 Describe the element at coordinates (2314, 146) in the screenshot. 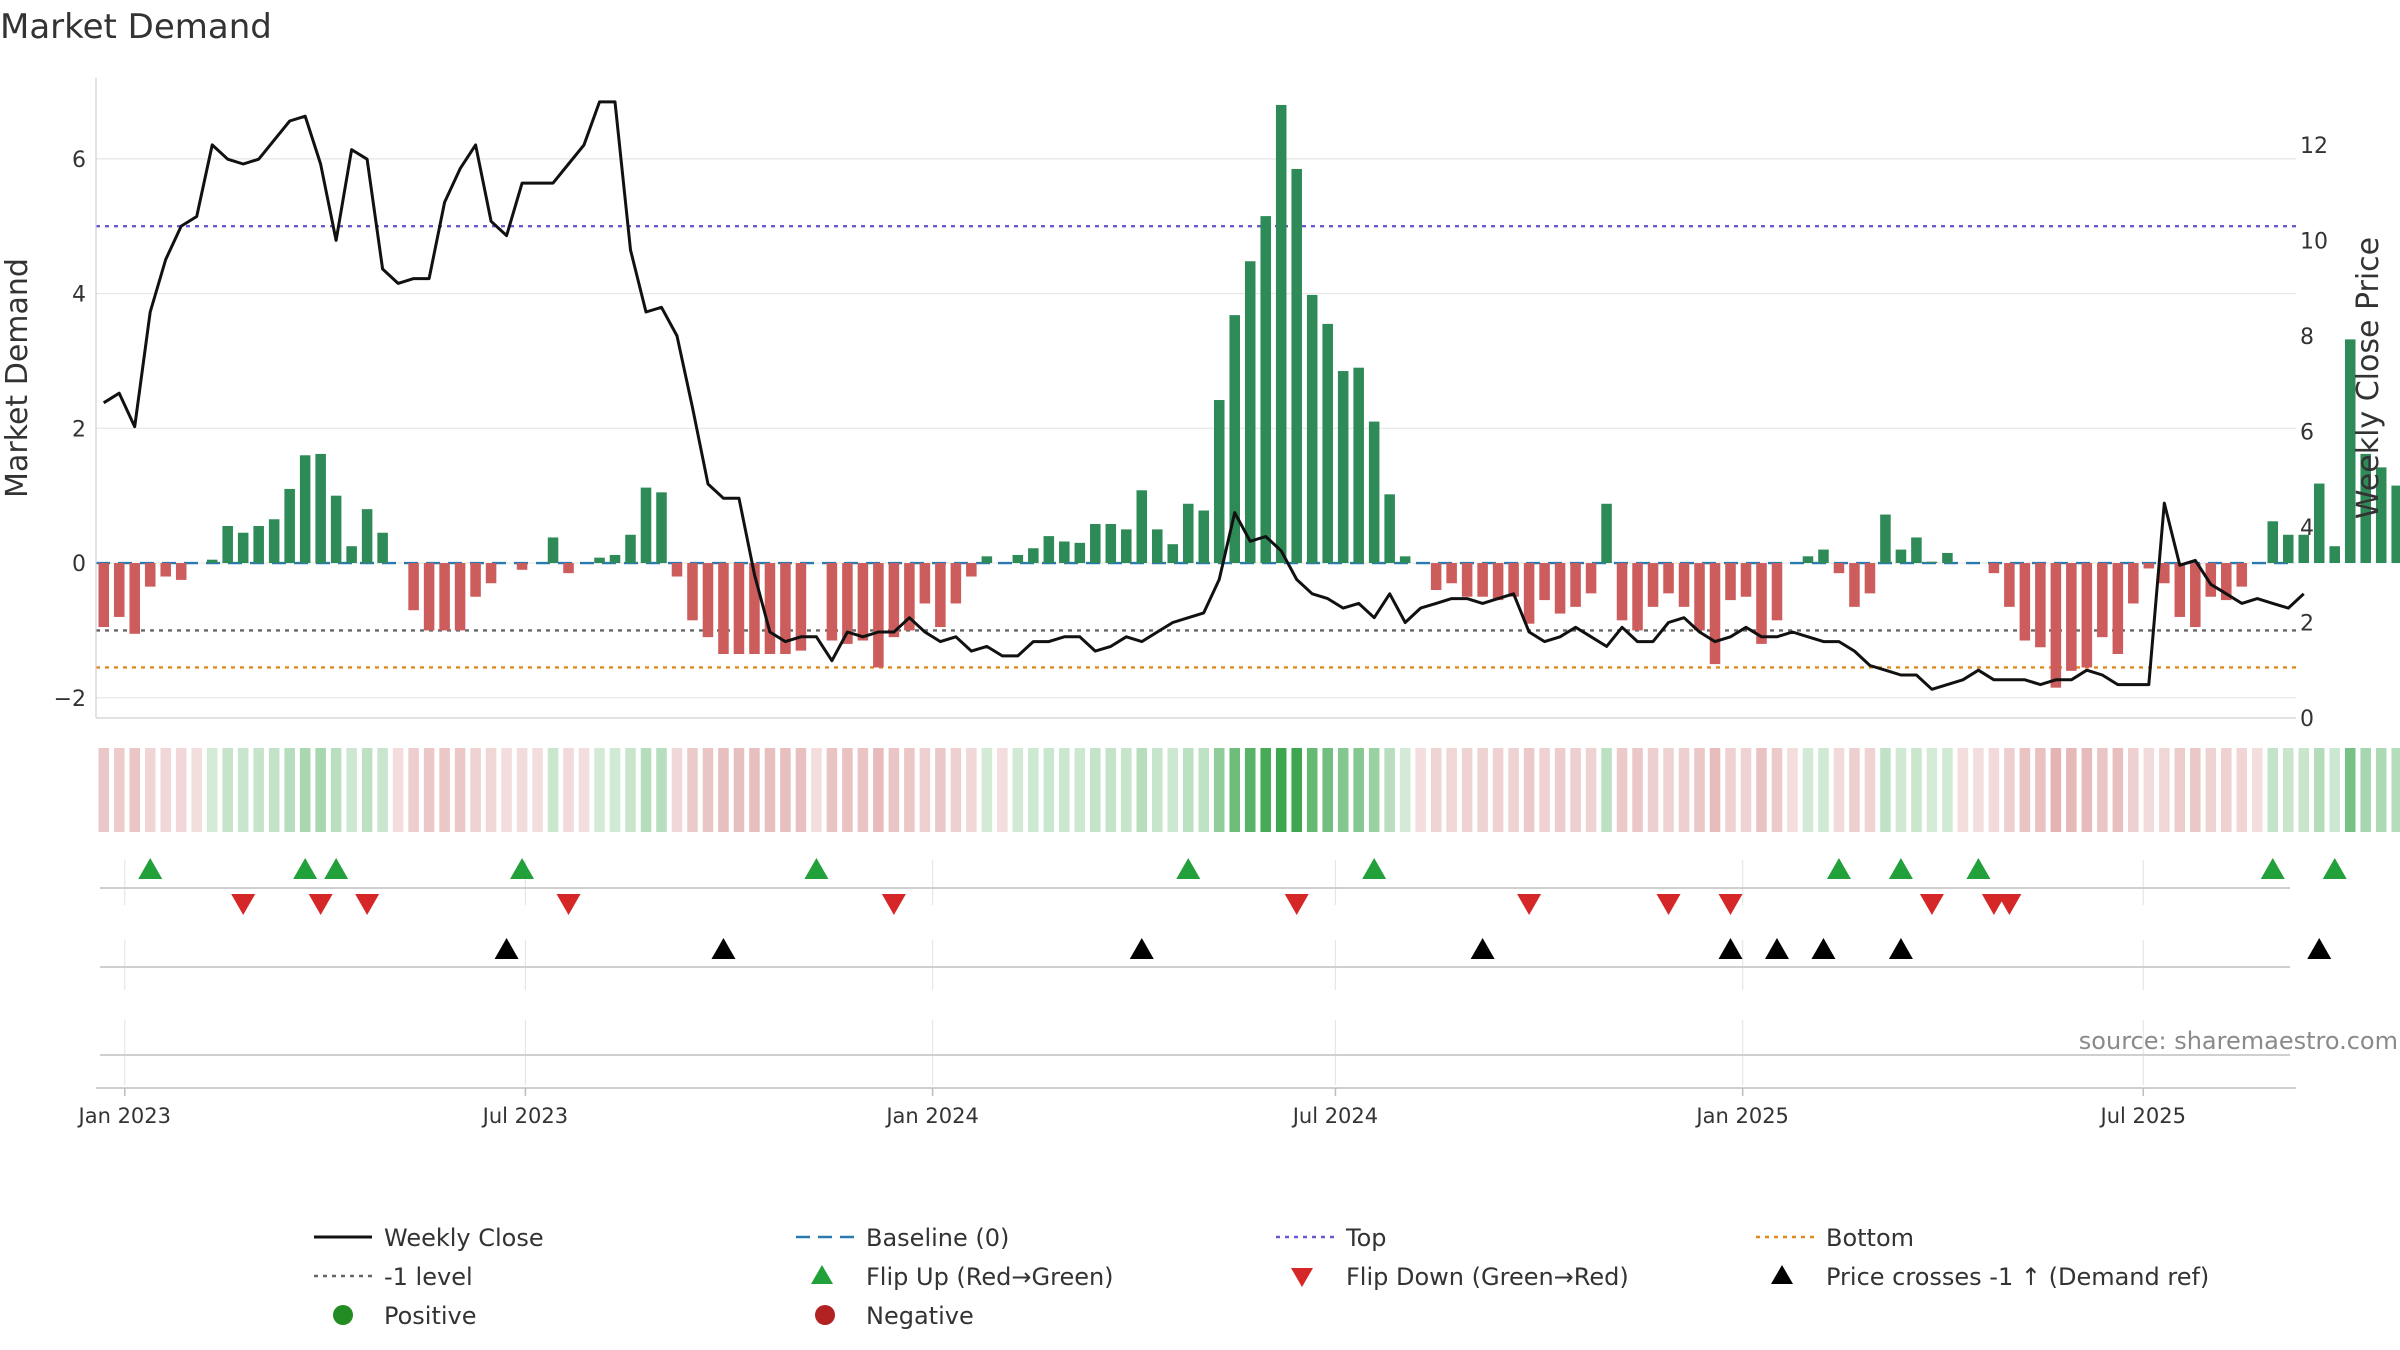

I see `y-right-tick-label: 12` at that location.